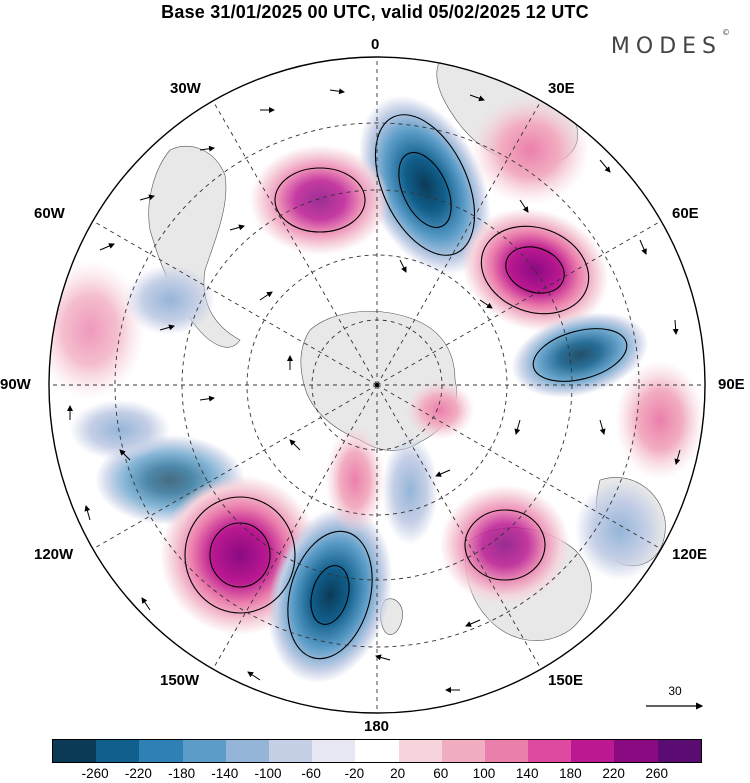  Describe the element at coordinates (505, 545) in the screenshot. I see `anomaly-pos-140e` at that location.